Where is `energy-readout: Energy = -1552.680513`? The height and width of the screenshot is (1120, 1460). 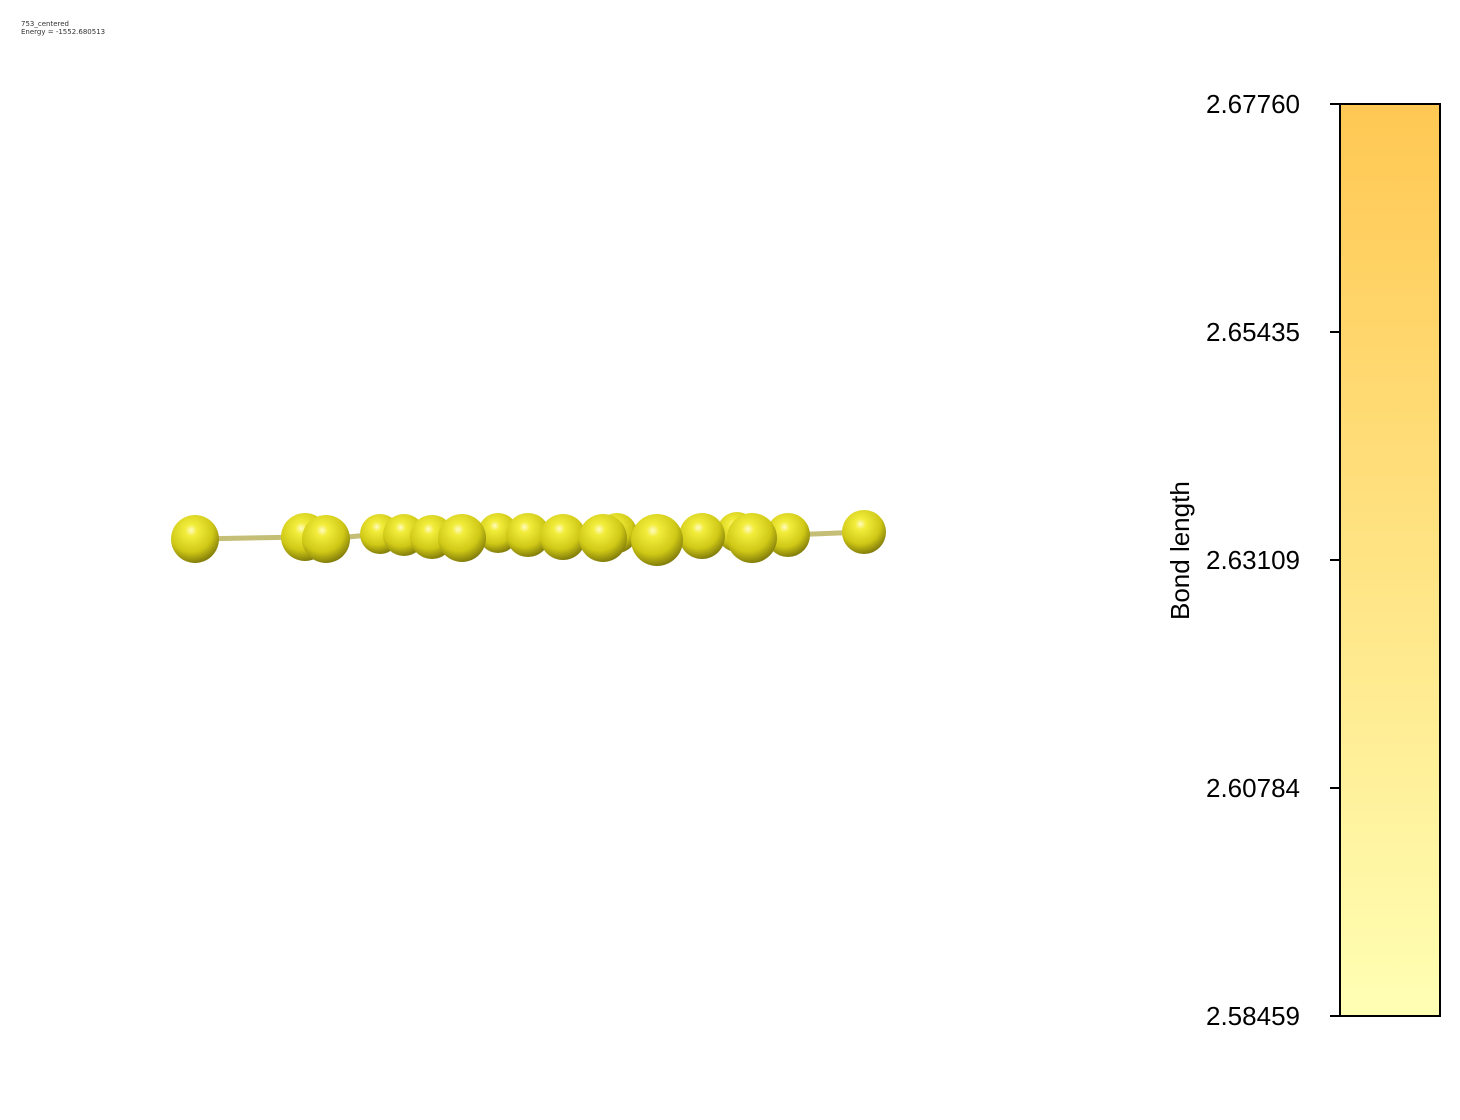
energy-readout: Energy = -1552.680513 is located at coordinates (63, 32).